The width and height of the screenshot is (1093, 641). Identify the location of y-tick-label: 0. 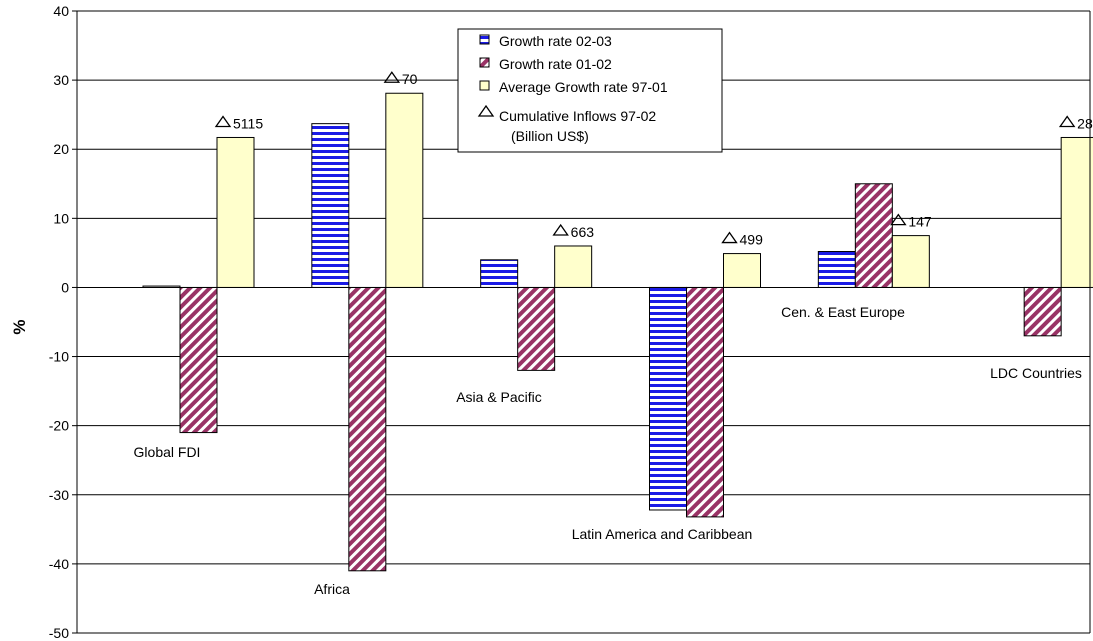
(65, 287).